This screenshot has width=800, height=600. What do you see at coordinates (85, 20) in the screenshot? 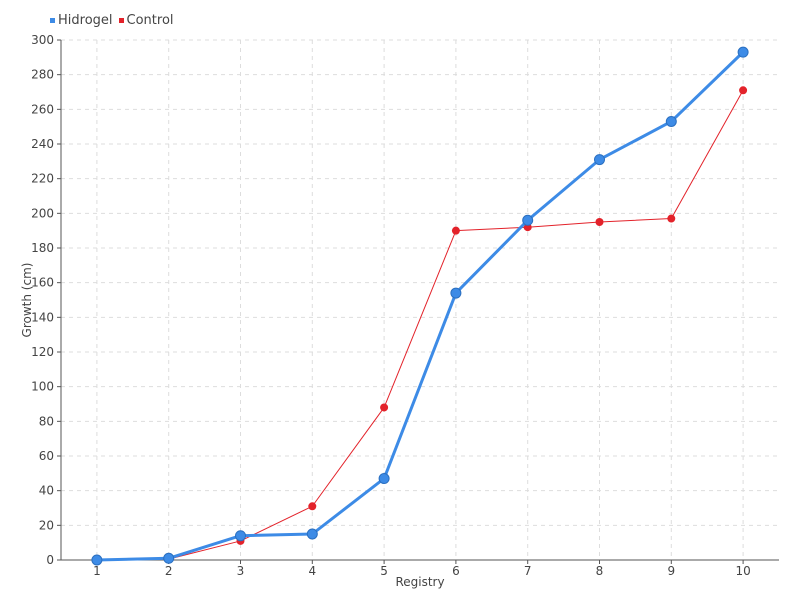
I see `legend-label-hidrogel: Hidrogel` at bounding box center [85, 20].